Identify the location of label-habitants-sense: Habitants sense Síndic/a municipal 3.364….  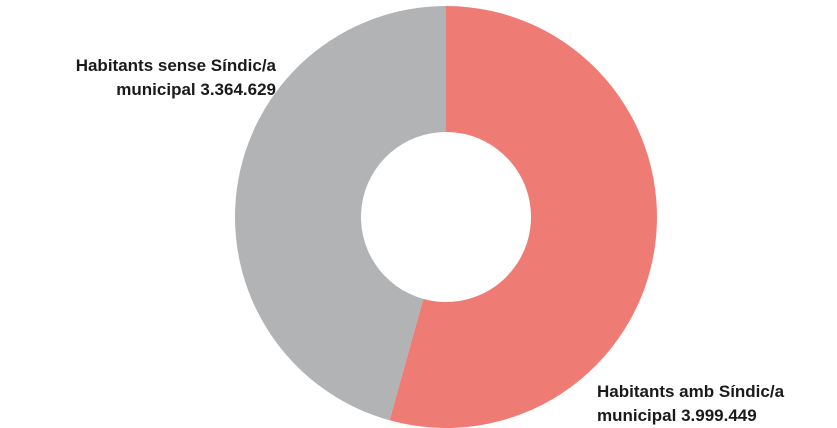
(176, 78).